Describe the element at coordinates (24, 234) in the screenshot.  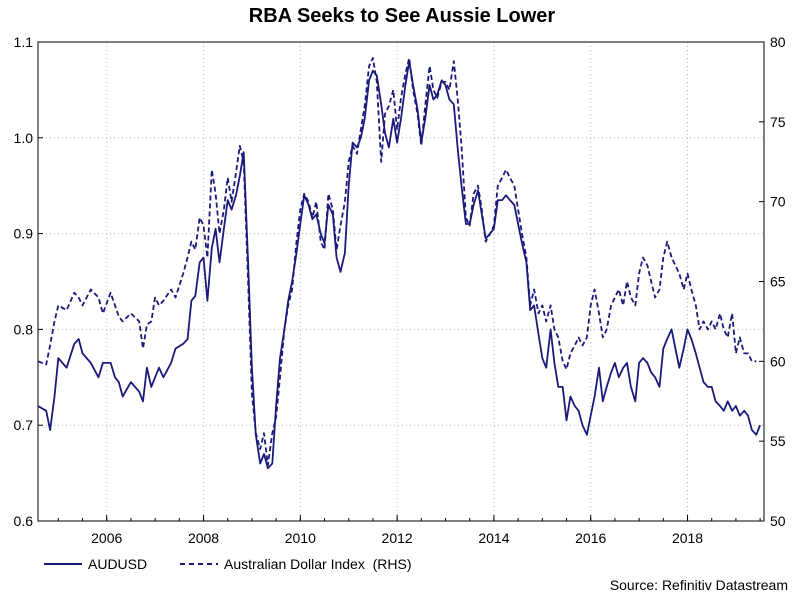
I see `tick-label-left: 0.9` at that location.